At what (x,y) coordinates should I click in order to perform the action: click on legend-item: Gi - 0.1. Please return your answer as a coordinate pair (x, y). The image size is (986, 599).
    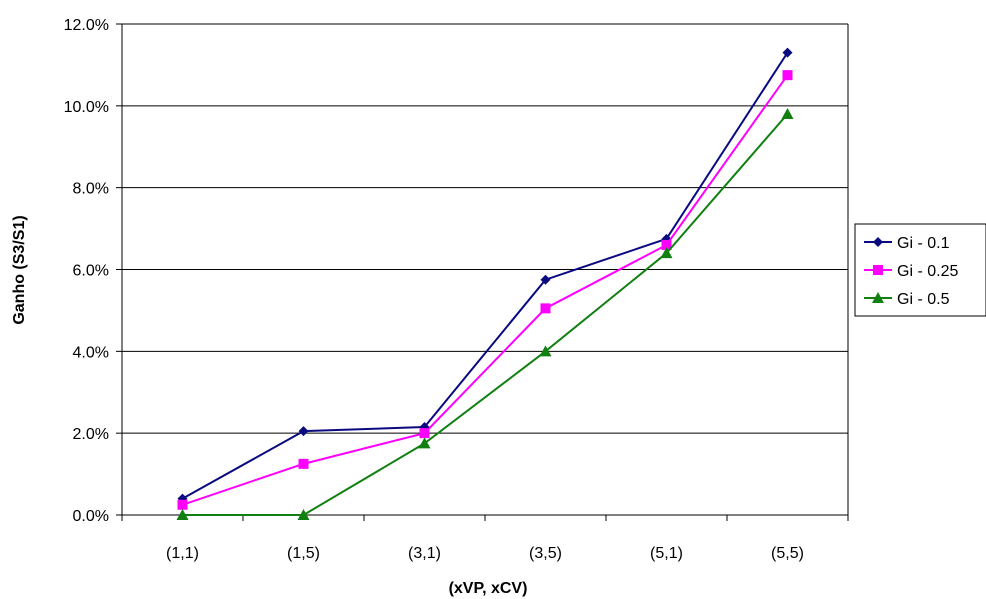
    Looking at the image, I should click on (907, 243).